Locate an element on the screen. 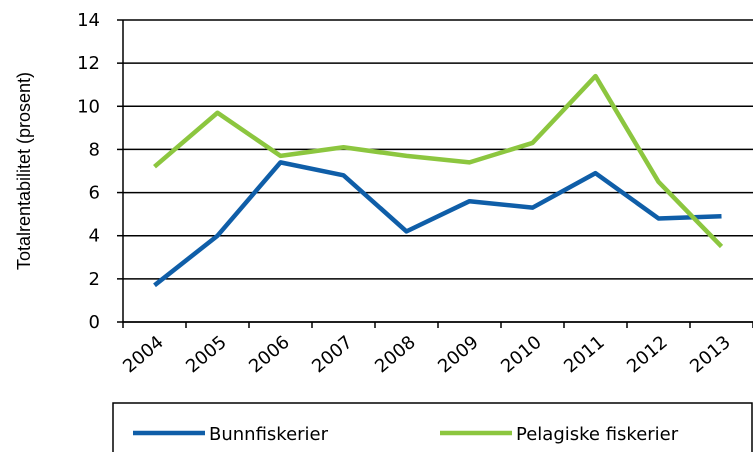  legend-box is located at coordinates (432, 427).